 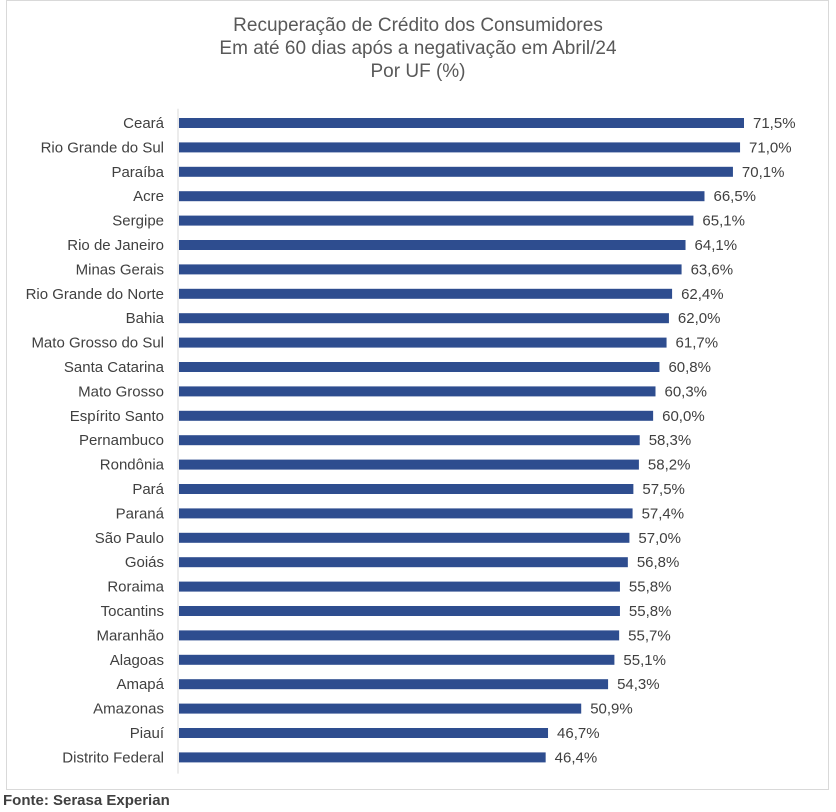 I want to click on category-label: Bahia, so click(x=145, y=318).